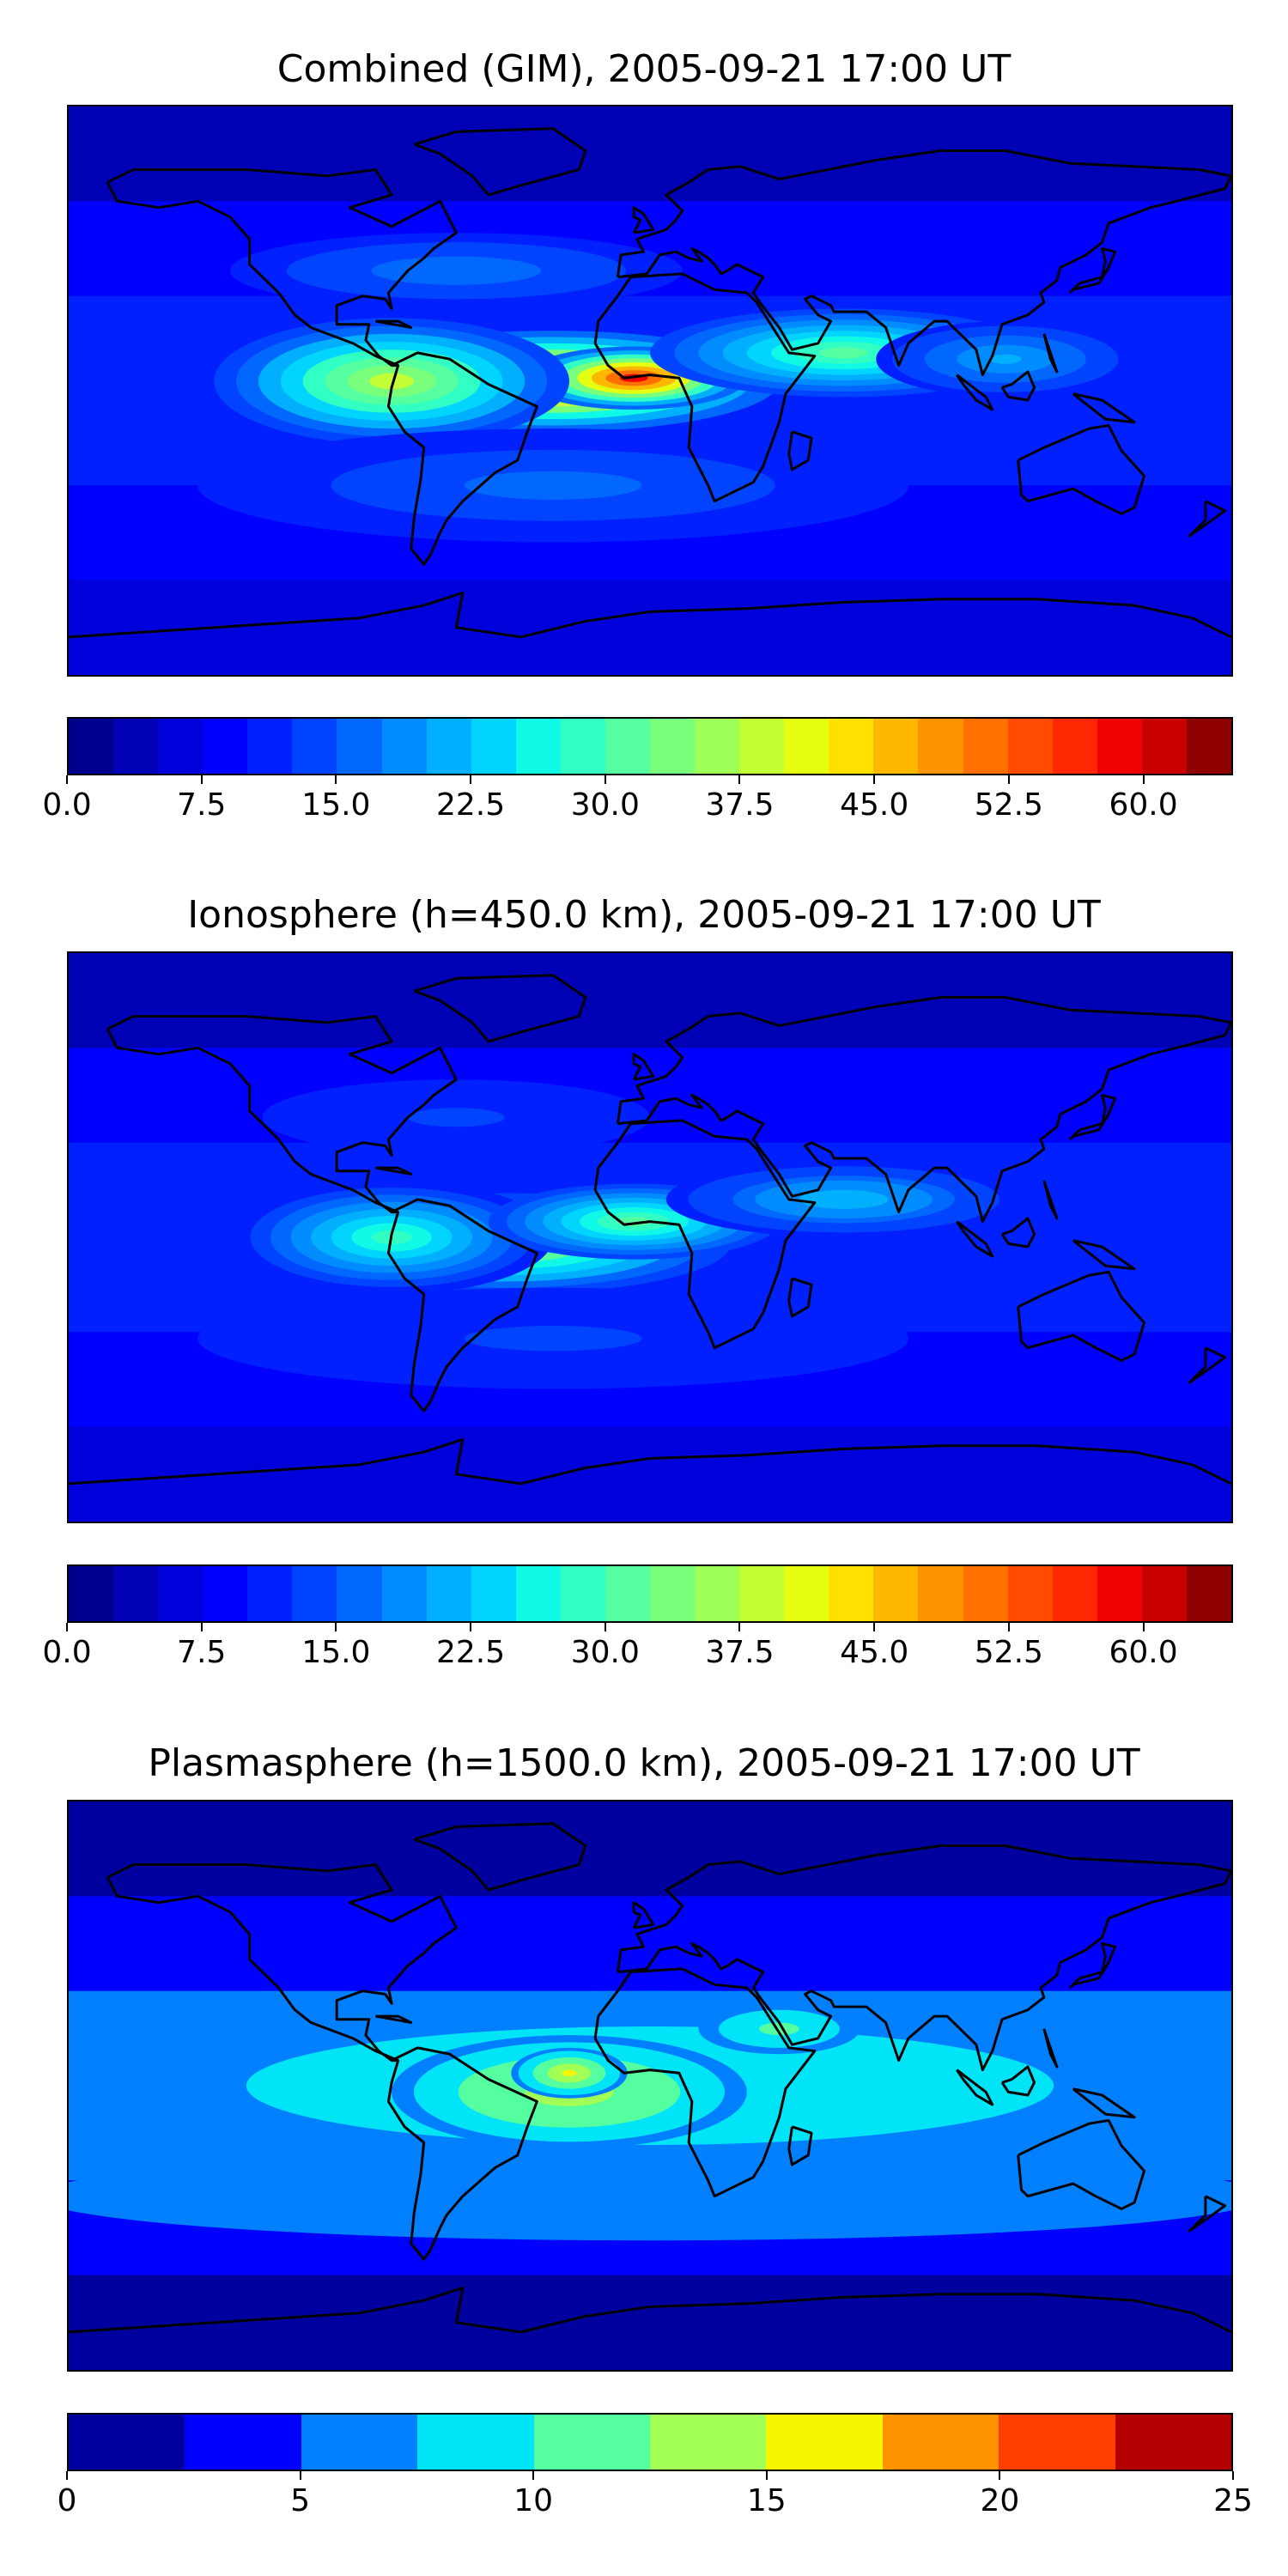 The image size is (1288, 2576). I want to click on map-title: Combined (GIM), 2005-09-21 17:00 UT, so click(644, 69).